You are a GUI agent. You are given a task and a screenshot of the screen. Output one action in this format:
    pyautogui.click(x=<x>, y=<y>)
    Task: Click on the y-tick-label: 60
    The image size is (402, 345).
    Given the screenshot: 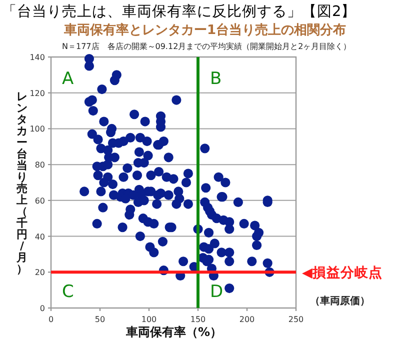 What is the action you would take?
    pyautogui.click(x=39, y=201)
    